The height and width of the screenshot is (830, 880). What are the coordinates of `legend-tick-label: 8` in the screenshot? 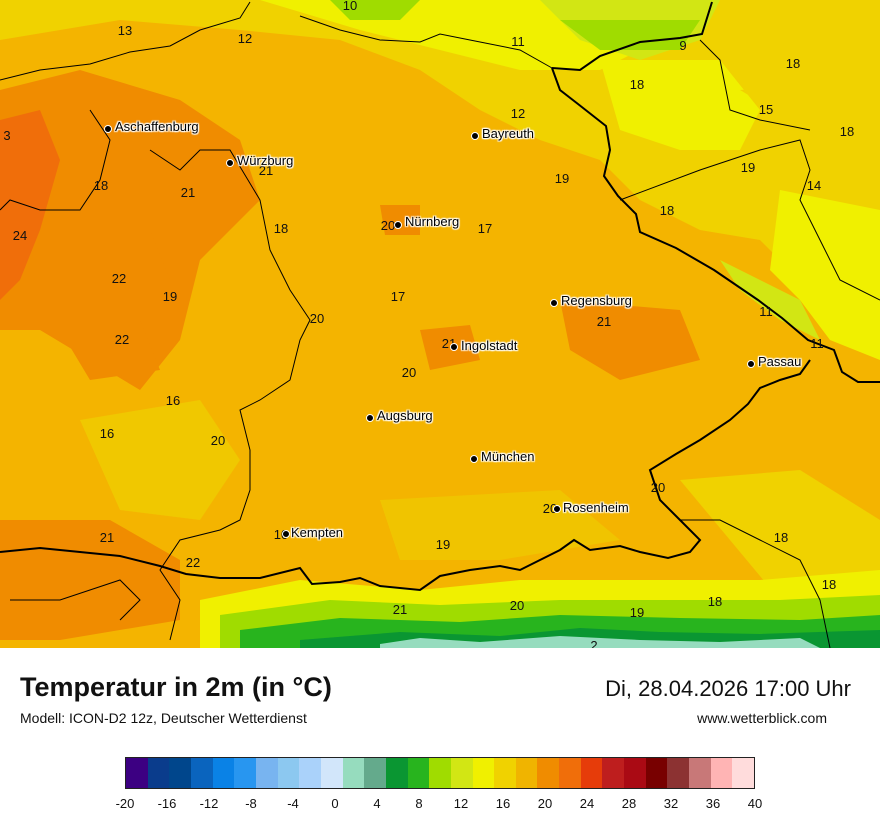 It's located at (419, 803).